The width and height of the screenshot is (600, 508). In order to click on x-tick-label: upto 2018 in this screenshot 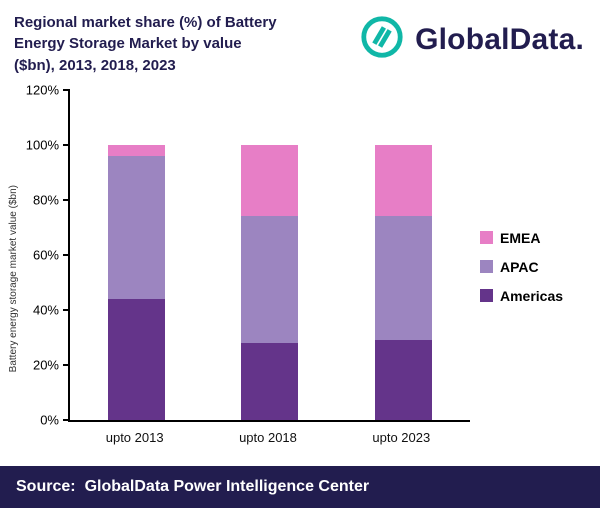, I will do `click(268, 437)`.